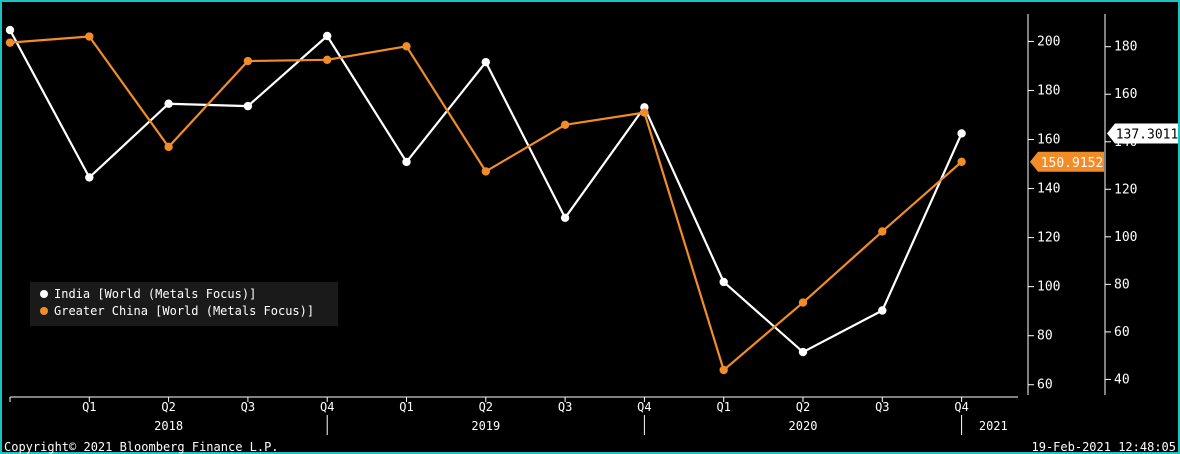 The image size is (1180, 454). What do you see at coordinates (485, 426) in the screenshot?
I see `year-label: 2019` at bounding box center [485, 426].